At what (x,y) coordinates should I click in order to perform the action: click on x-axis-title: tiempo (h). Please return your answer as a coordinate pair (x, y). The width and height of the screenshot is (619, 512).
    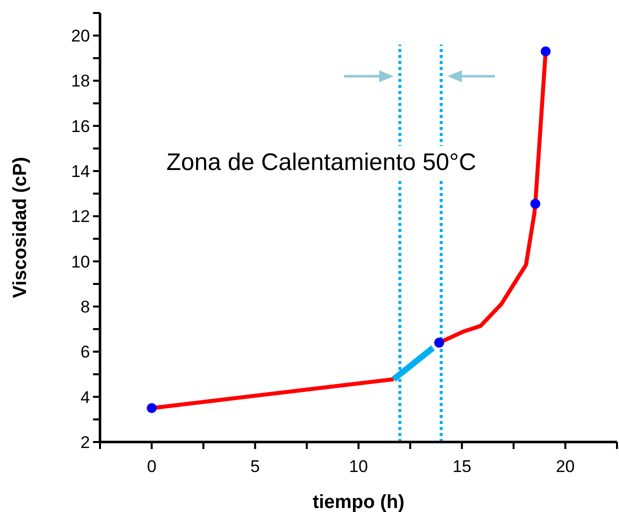
    Looking at the image, I should click on (358, 502).